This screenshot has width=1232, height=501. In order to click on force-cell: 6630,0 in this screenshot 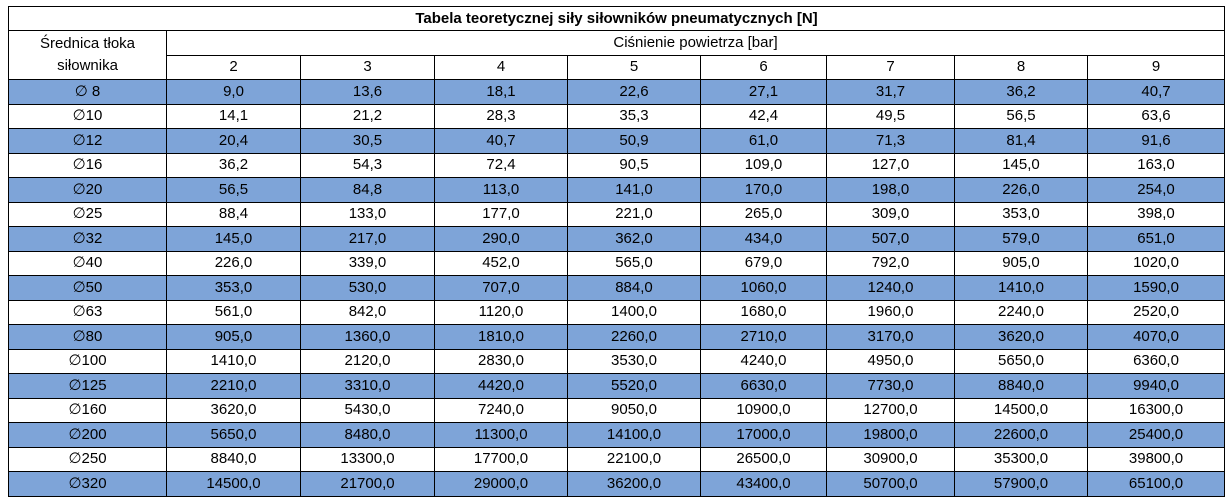, I will do `click(763, 386)`.